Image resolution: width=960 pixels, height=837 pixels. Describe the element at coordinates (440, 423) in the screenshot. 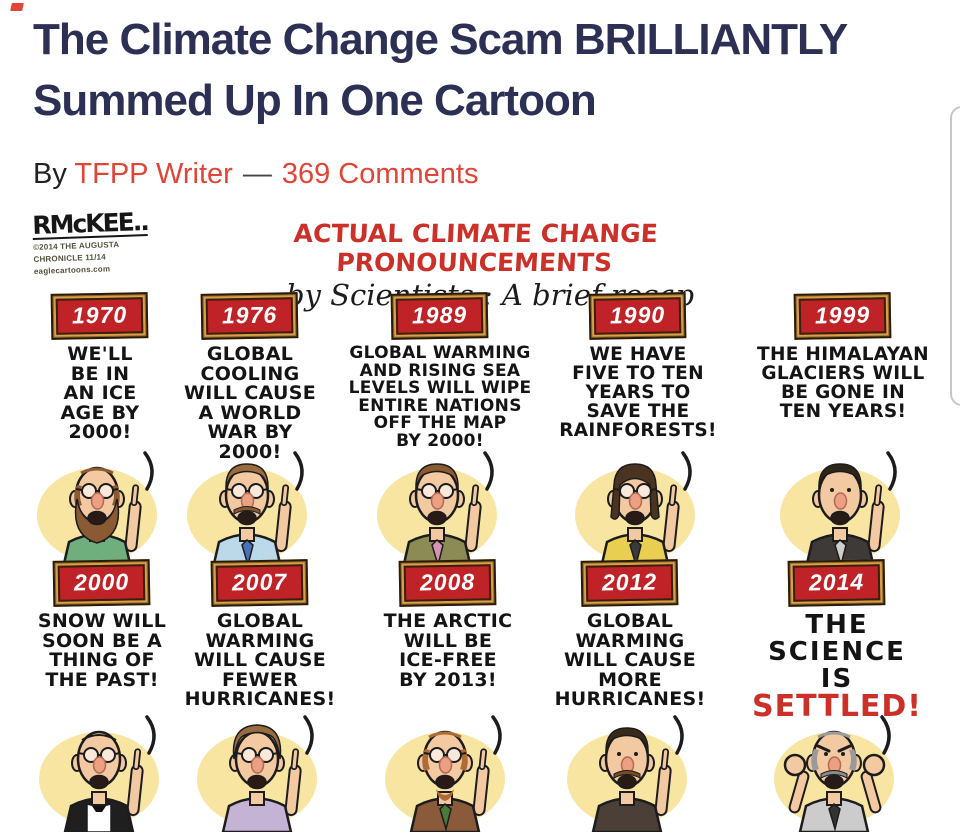

I see `caption-line: OFF THE MAP` at that location.